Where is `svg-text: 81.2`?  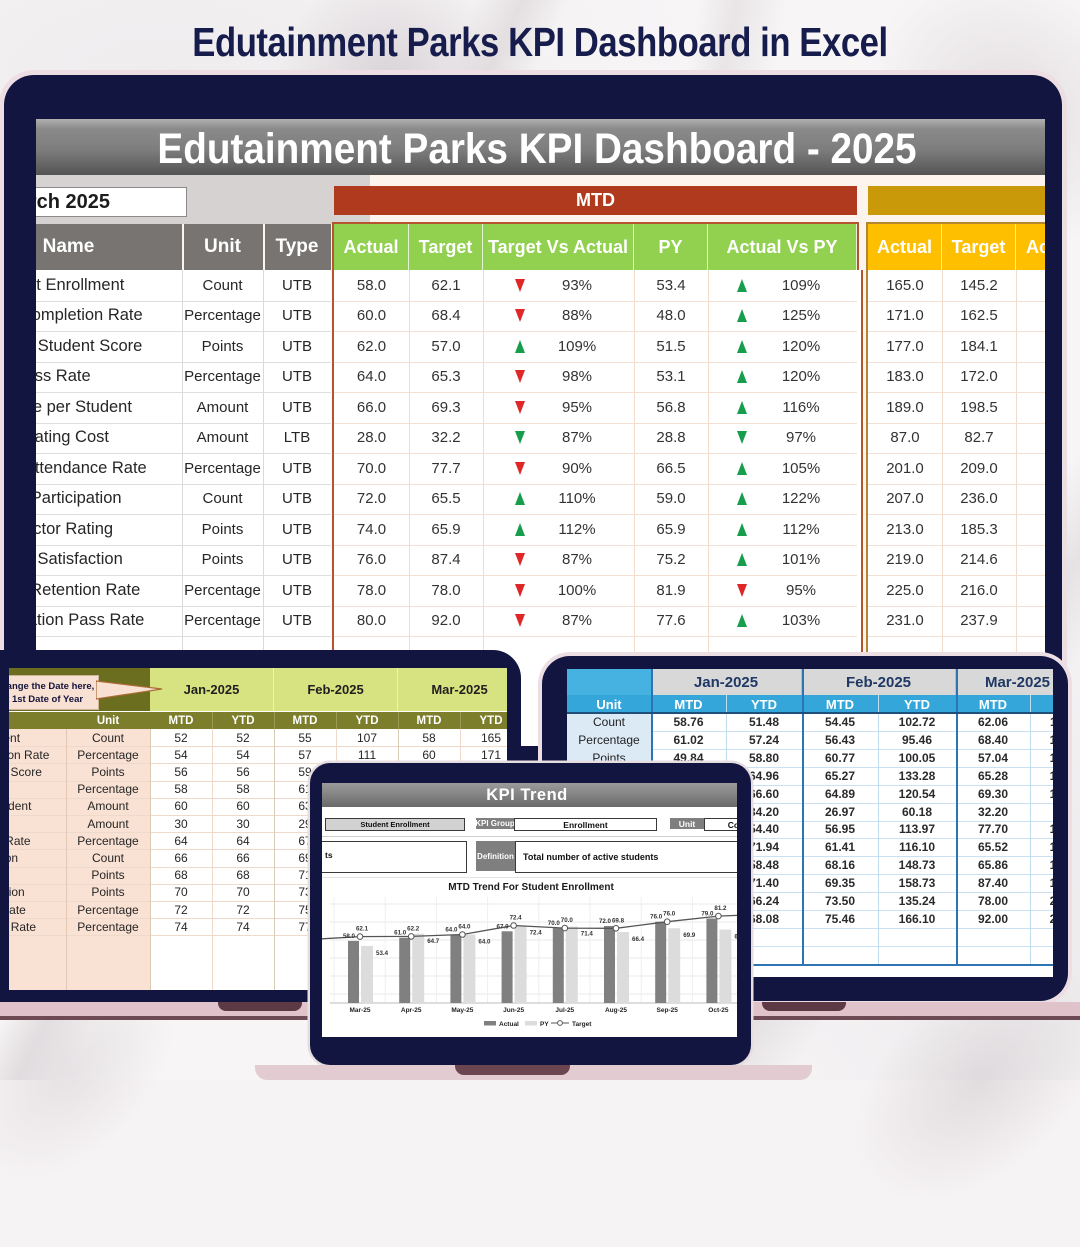
svg-text: 81.2 is located at coordinates (720, 908).